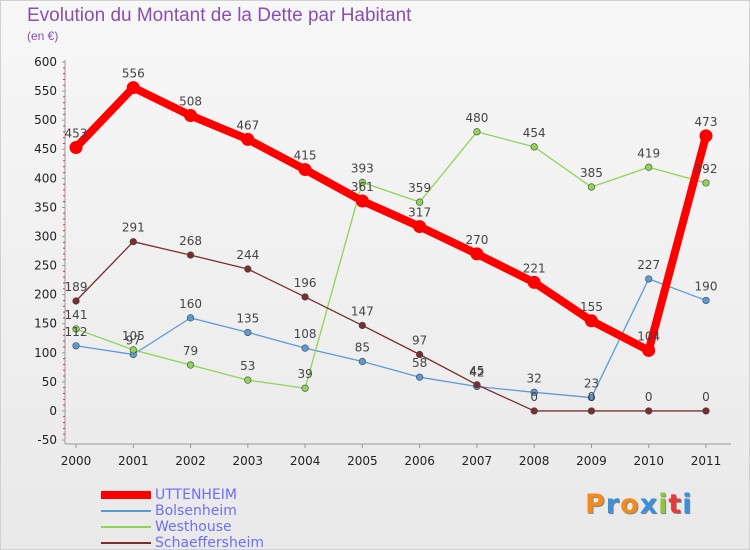  Describe the element at coordinates (534, 461) in the screenshot. I see `x-tick-label: 2008` at that location.